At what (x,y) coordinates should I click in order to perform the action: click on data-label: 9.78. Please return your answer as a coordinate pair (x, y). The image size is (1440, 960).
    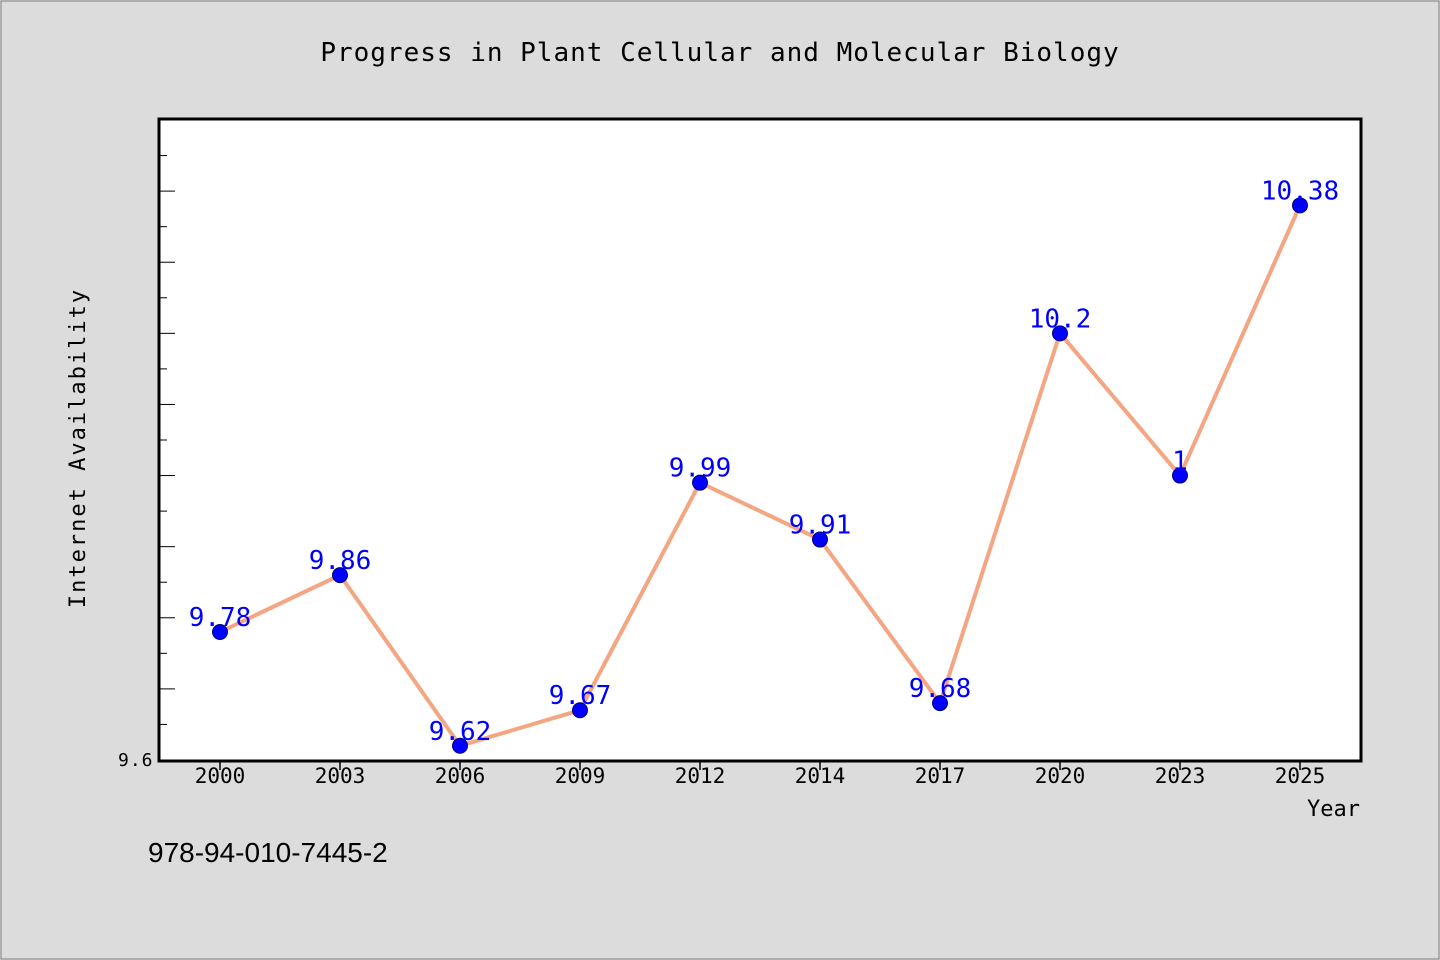
    Looking at the image, I should click on (220, 618).